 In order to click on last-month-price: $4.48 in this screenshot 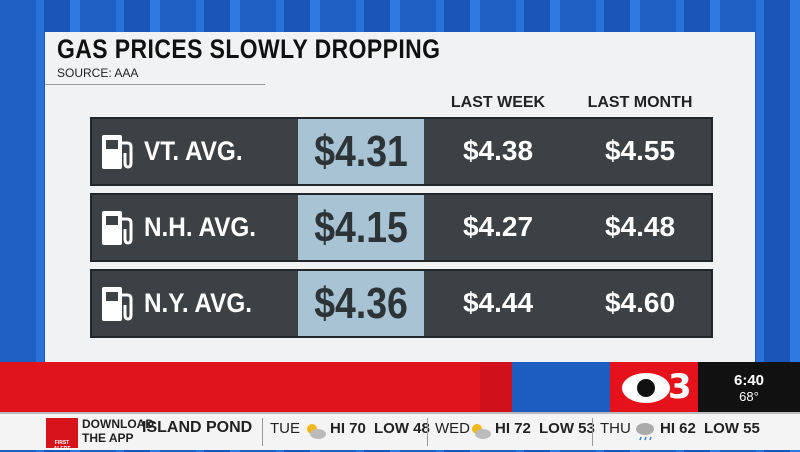, I will do `click(640, 226)`.